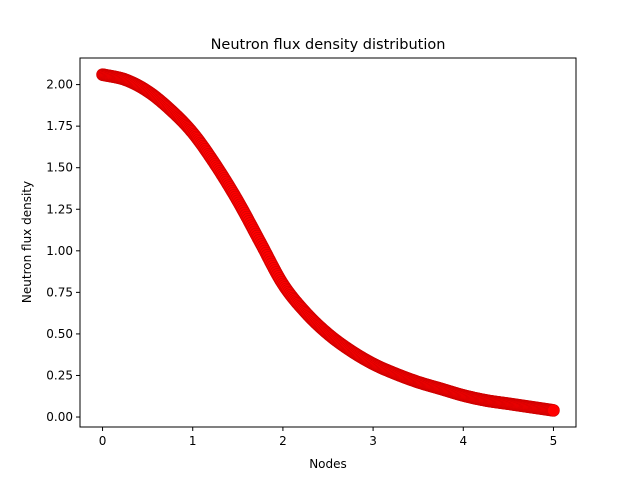 The width and height of the screenshot is (640, 480). I want to click on y-axis-ticks: 0.00 0.25 0.50 0.75 1.00 1.25 1.50 1.75 2.00, so click(63, 251).